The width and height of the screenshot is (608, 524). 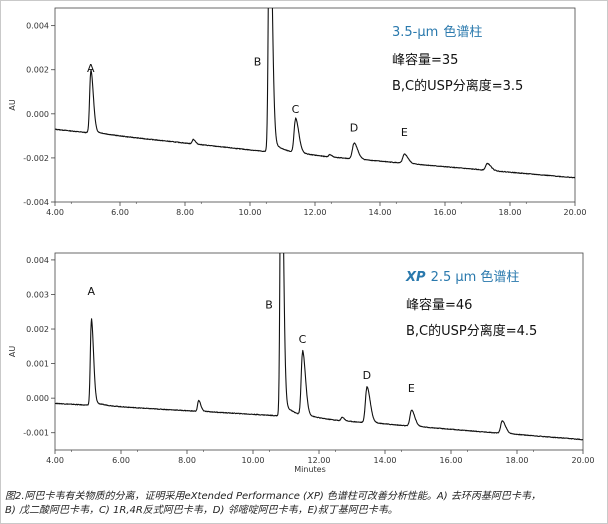 What do you see at coordinates (36, 202) in the screenshot?
I see `y-tick-label: -0.004` at bounding box center [36, 202].